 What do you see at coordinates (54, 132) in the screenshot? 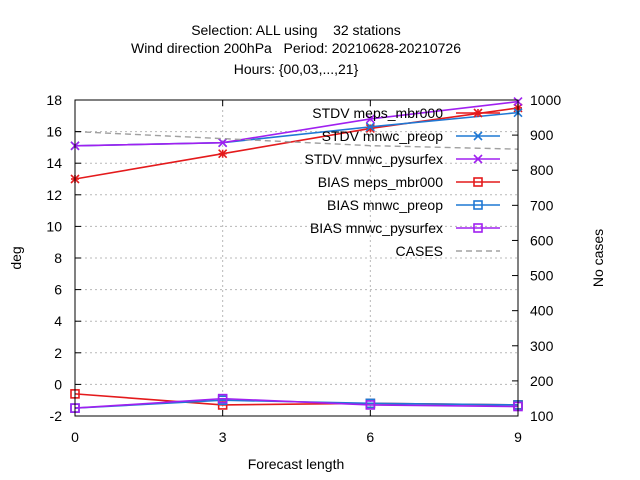
I see `y-tick-label: 16` at bounding box center [54, 132].